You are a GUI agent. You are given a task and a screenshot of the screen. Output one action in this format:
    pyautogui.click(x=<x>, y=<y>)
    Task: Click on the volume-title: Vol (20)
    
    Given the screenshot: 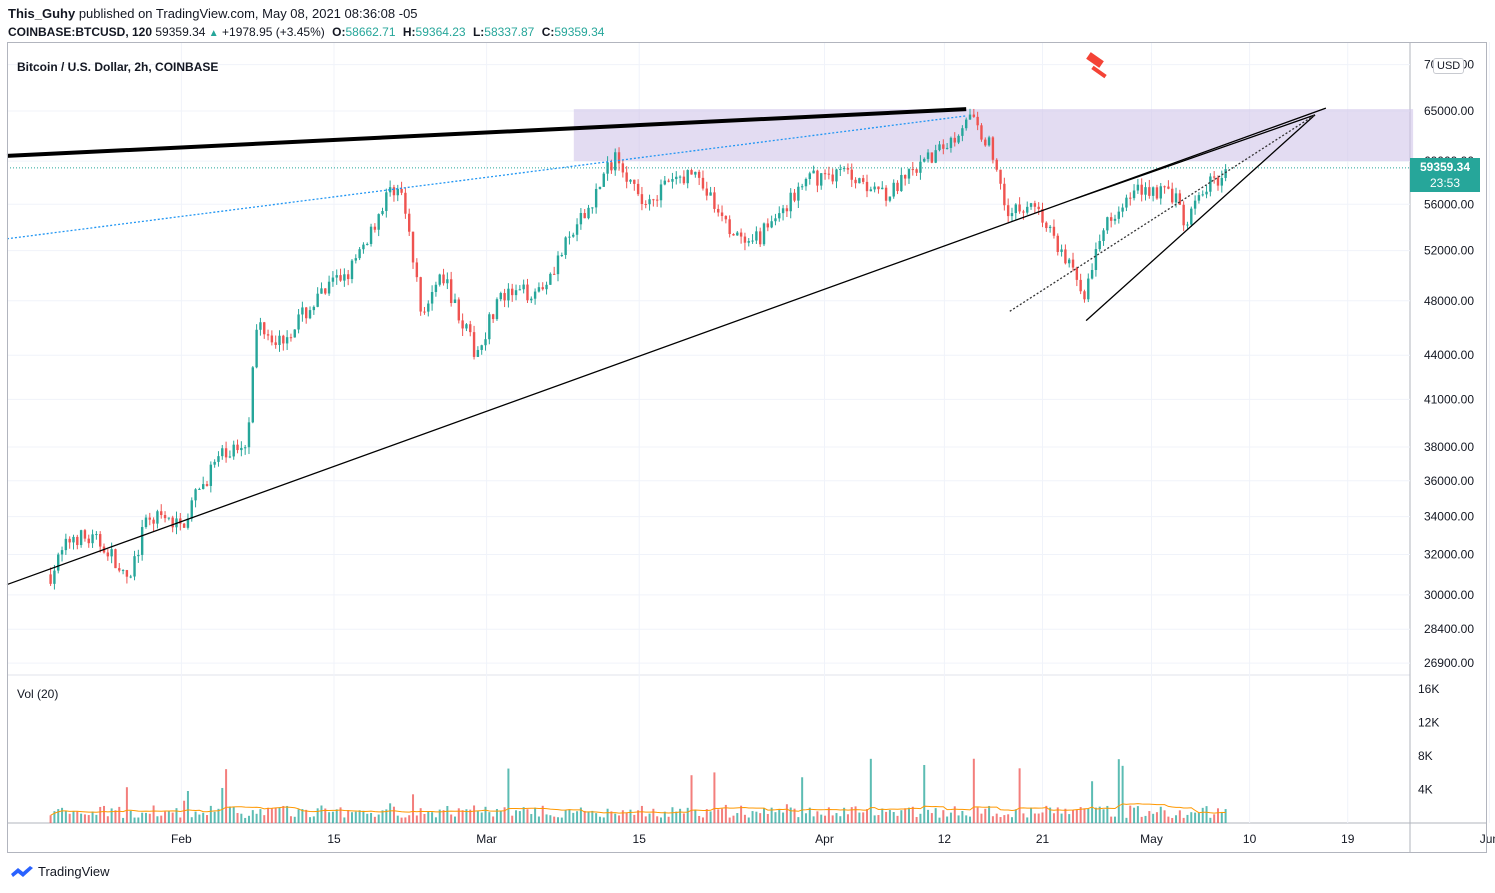 What is the action you would take?
    pyautogui.click(x=38, y=694)
    